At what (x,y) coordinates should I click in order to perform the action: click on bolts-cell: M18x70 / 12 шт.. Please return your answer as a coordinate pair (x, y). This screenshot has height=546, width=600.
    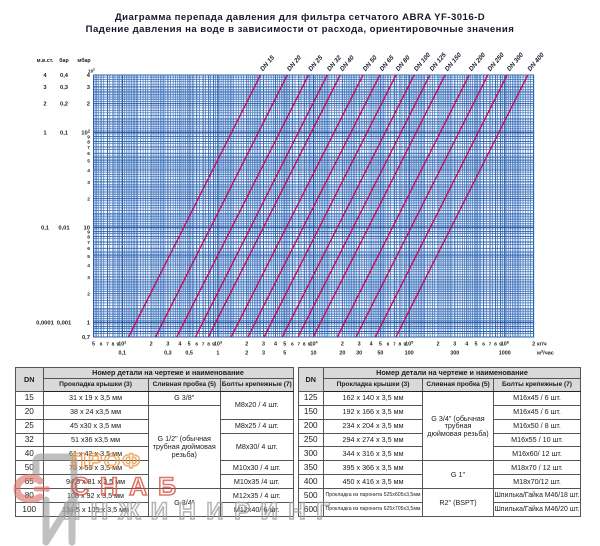
    Looking at the image, I should click on (537, 468).